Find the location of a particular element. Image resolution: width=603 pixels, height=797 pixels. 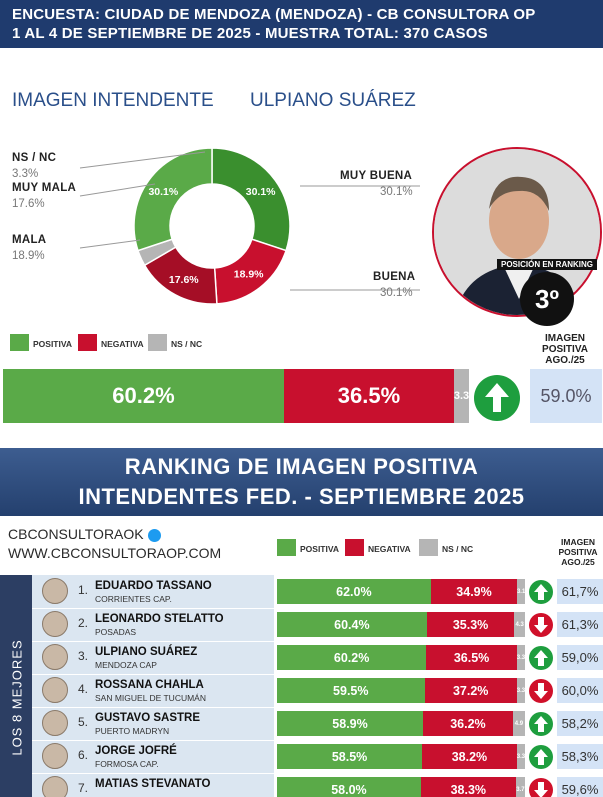

donut-chart: 30.1% 18.9% 17.6% 30.1% is located at coordinates (249, 226).